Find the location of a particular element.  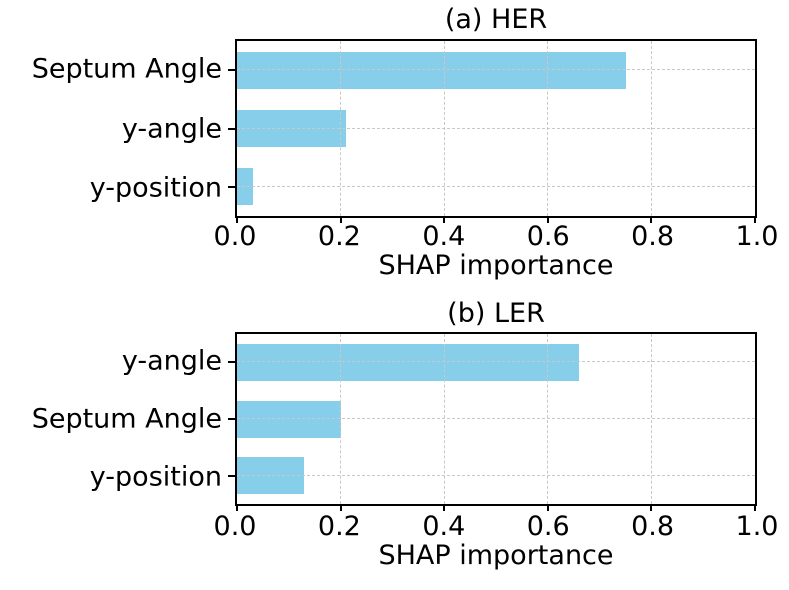

chart-b-x-tick-labels: 0.0 0.2 0.4 0.6 0.8 1.0 is located at coordinates (496, 527).